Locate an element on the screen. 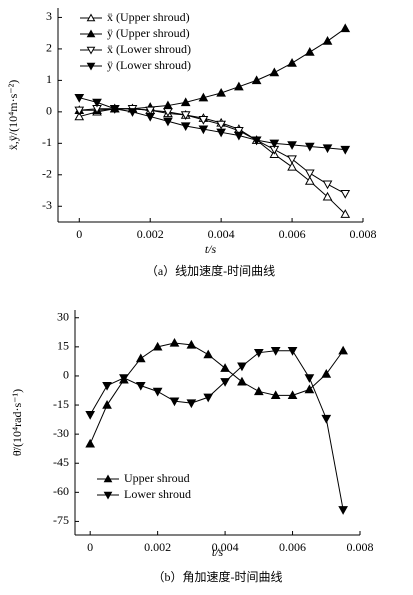 Image resolution: width=413 pixels, height=595 pixels. y-tick-label: -3 is located at coordinates (47, 205).